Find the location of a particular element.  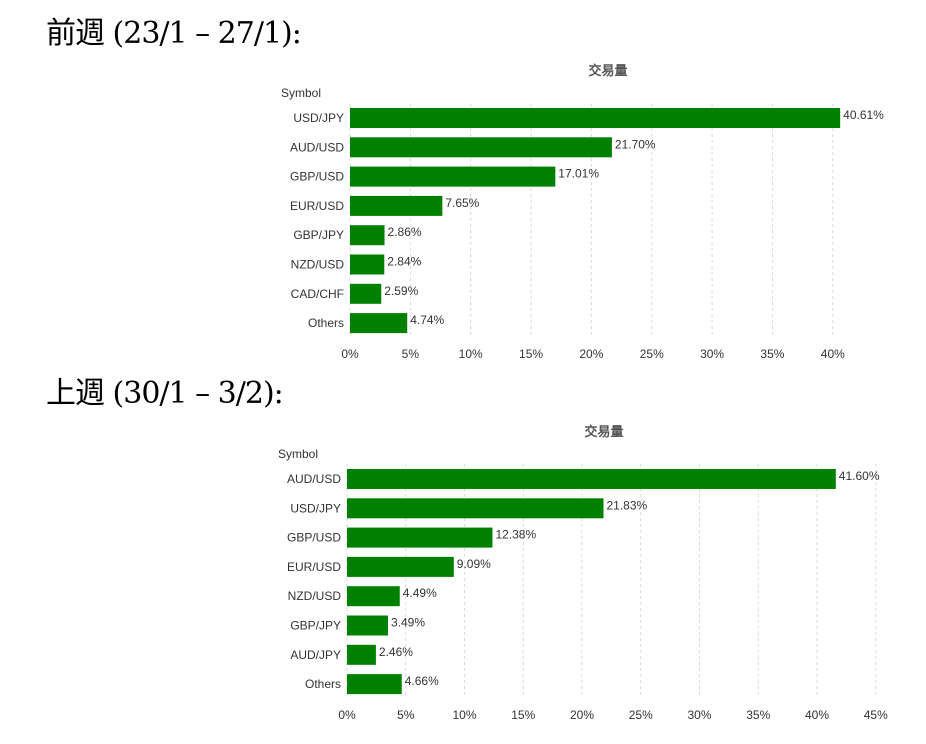

section-heading-last-week: 上週 (30/1 – 3/2): is located at coordinates (165, 393).